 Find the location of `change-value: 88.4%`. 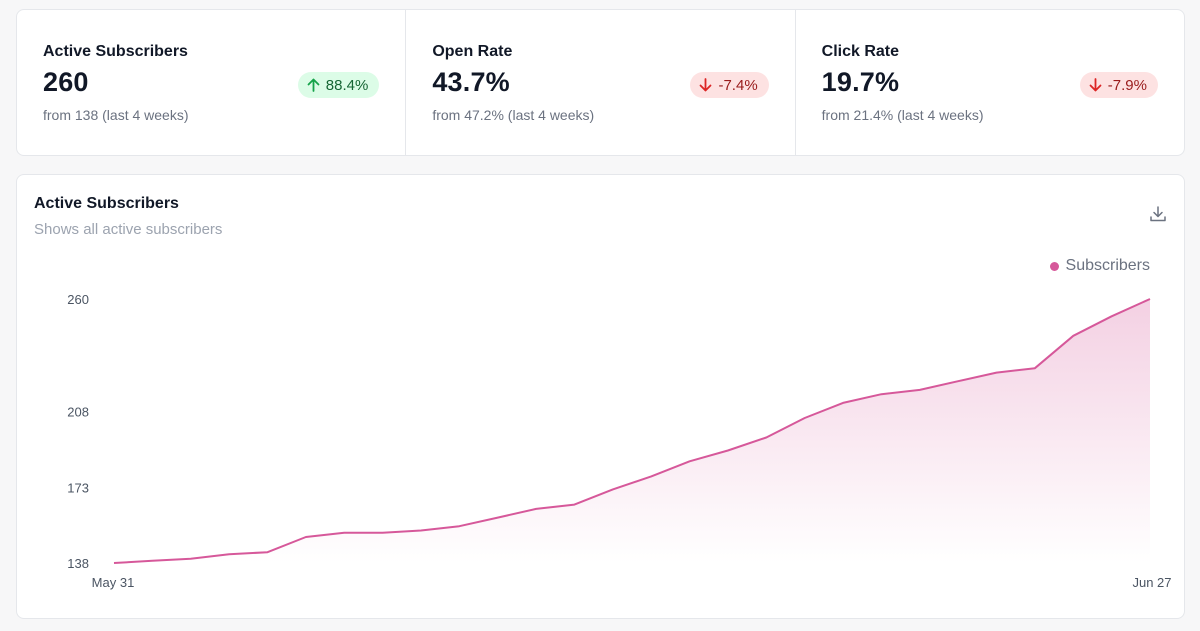

change-value: 88.4% is located at coordinates (347, 85).